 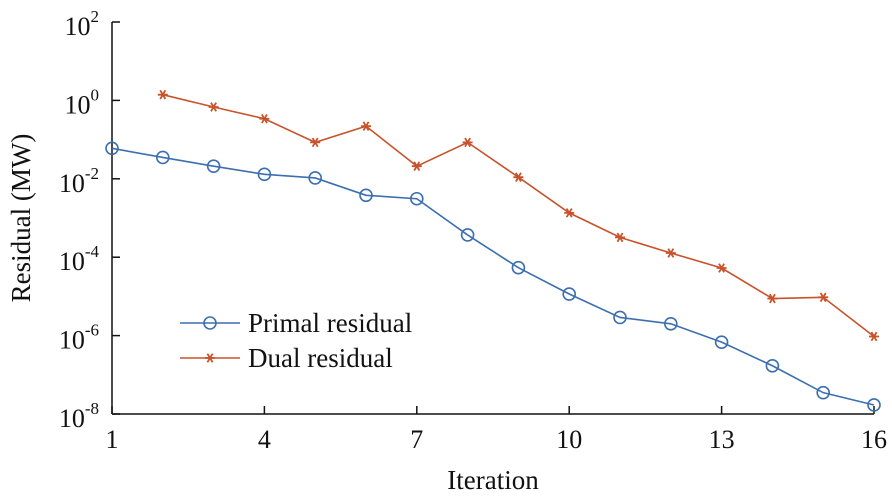 I want to click on y-tick-label: 10², so click(x=82, y=24).